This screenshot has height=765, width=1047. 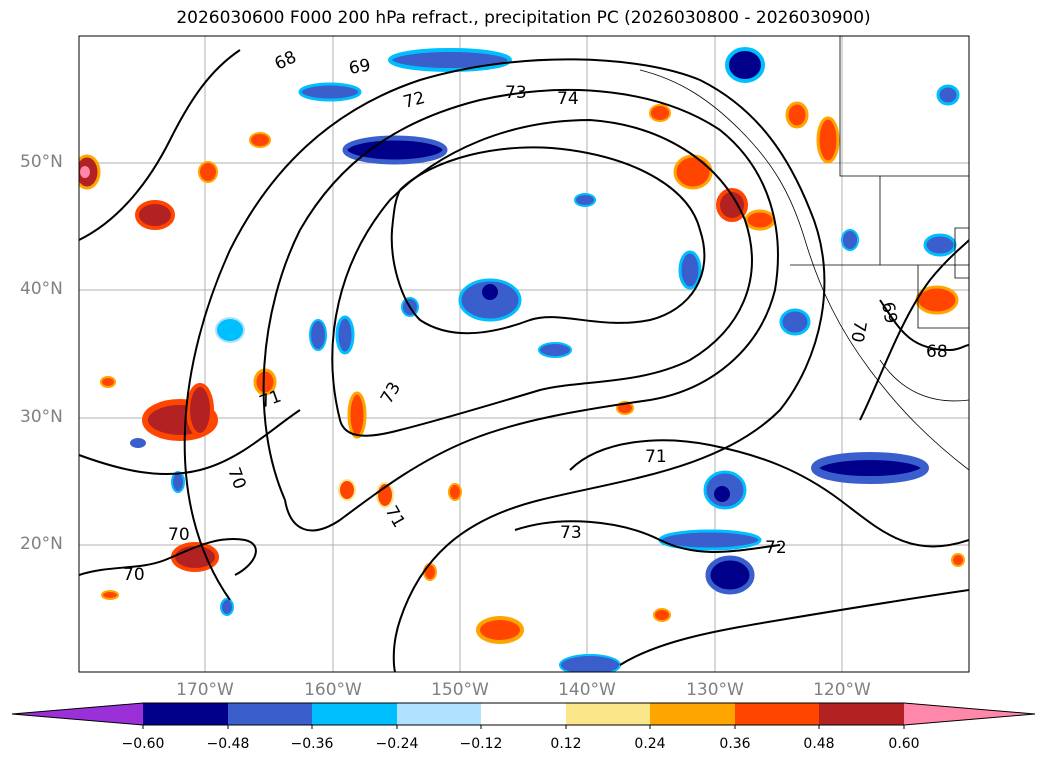 What do you see at coordinates (77, 714) in the screenshot?
I see `colorbar-extend-low` at bounding box center [77, 714].